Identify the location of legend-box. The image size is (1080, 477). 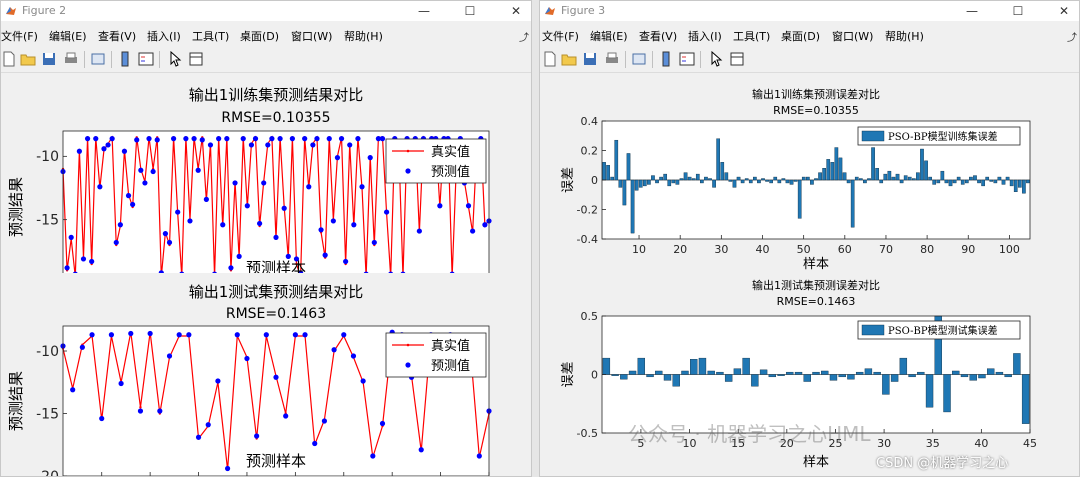
(436, 161).